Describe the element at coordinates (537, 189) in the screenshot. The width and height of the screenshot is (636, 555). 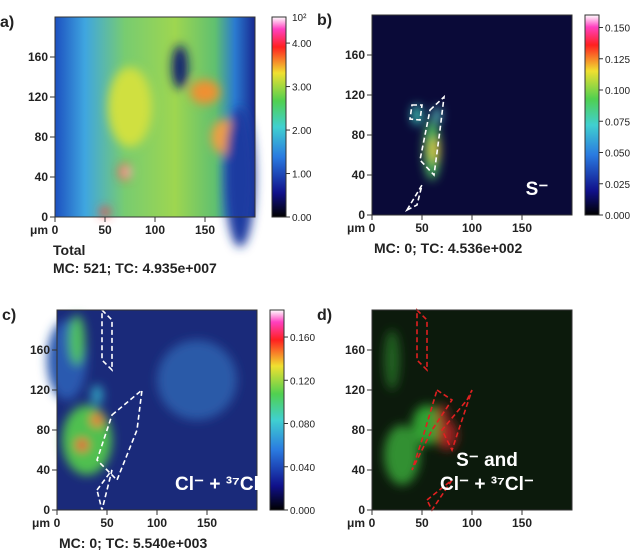
I see `annotation: S⁻` at that location.